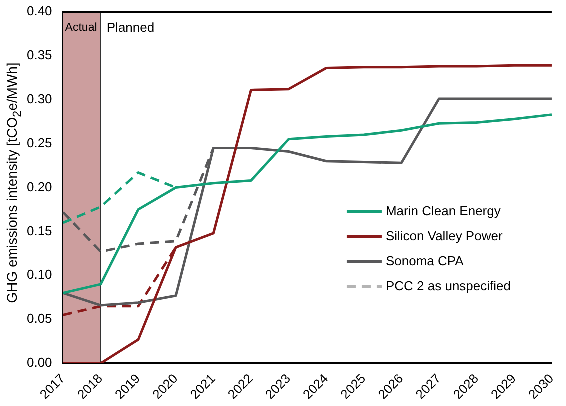  What do you see at coordinates (39, 142) in the screenshot?
I see `y-tick-label: 0.25` at bounding box center [39, 142].